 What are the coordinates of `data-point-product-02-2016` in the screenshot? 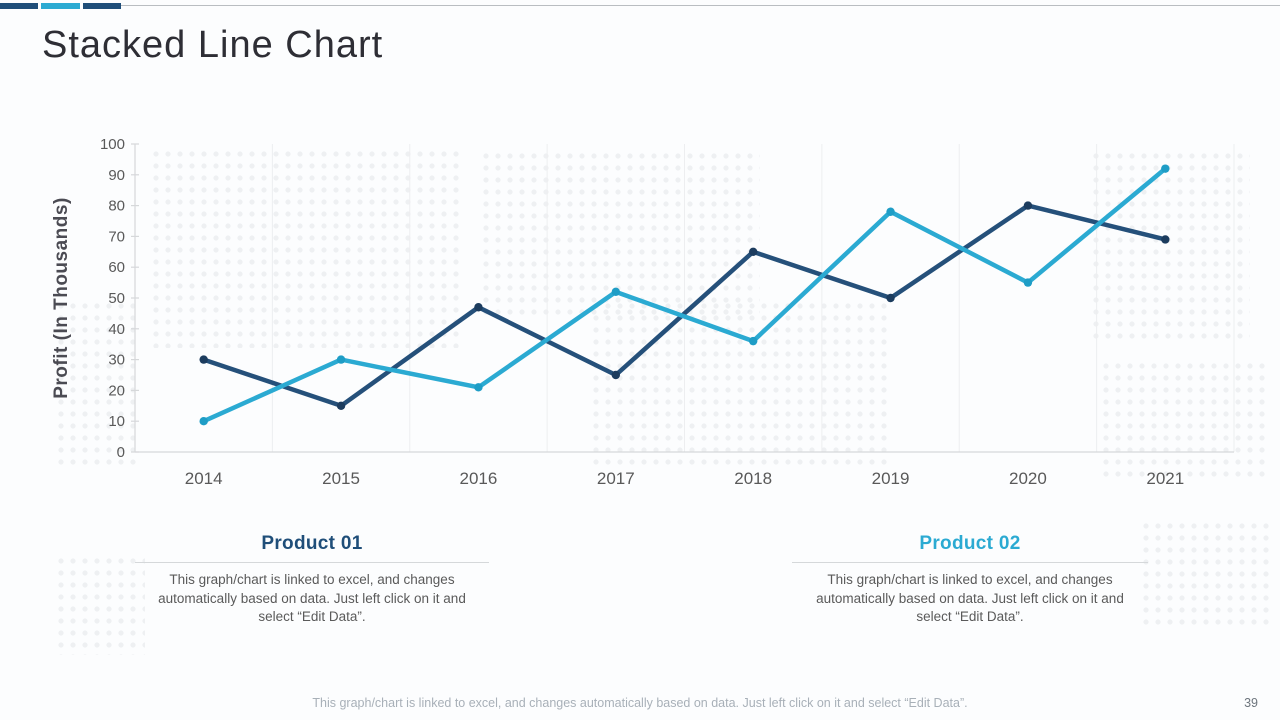 It's located at (478, 387).